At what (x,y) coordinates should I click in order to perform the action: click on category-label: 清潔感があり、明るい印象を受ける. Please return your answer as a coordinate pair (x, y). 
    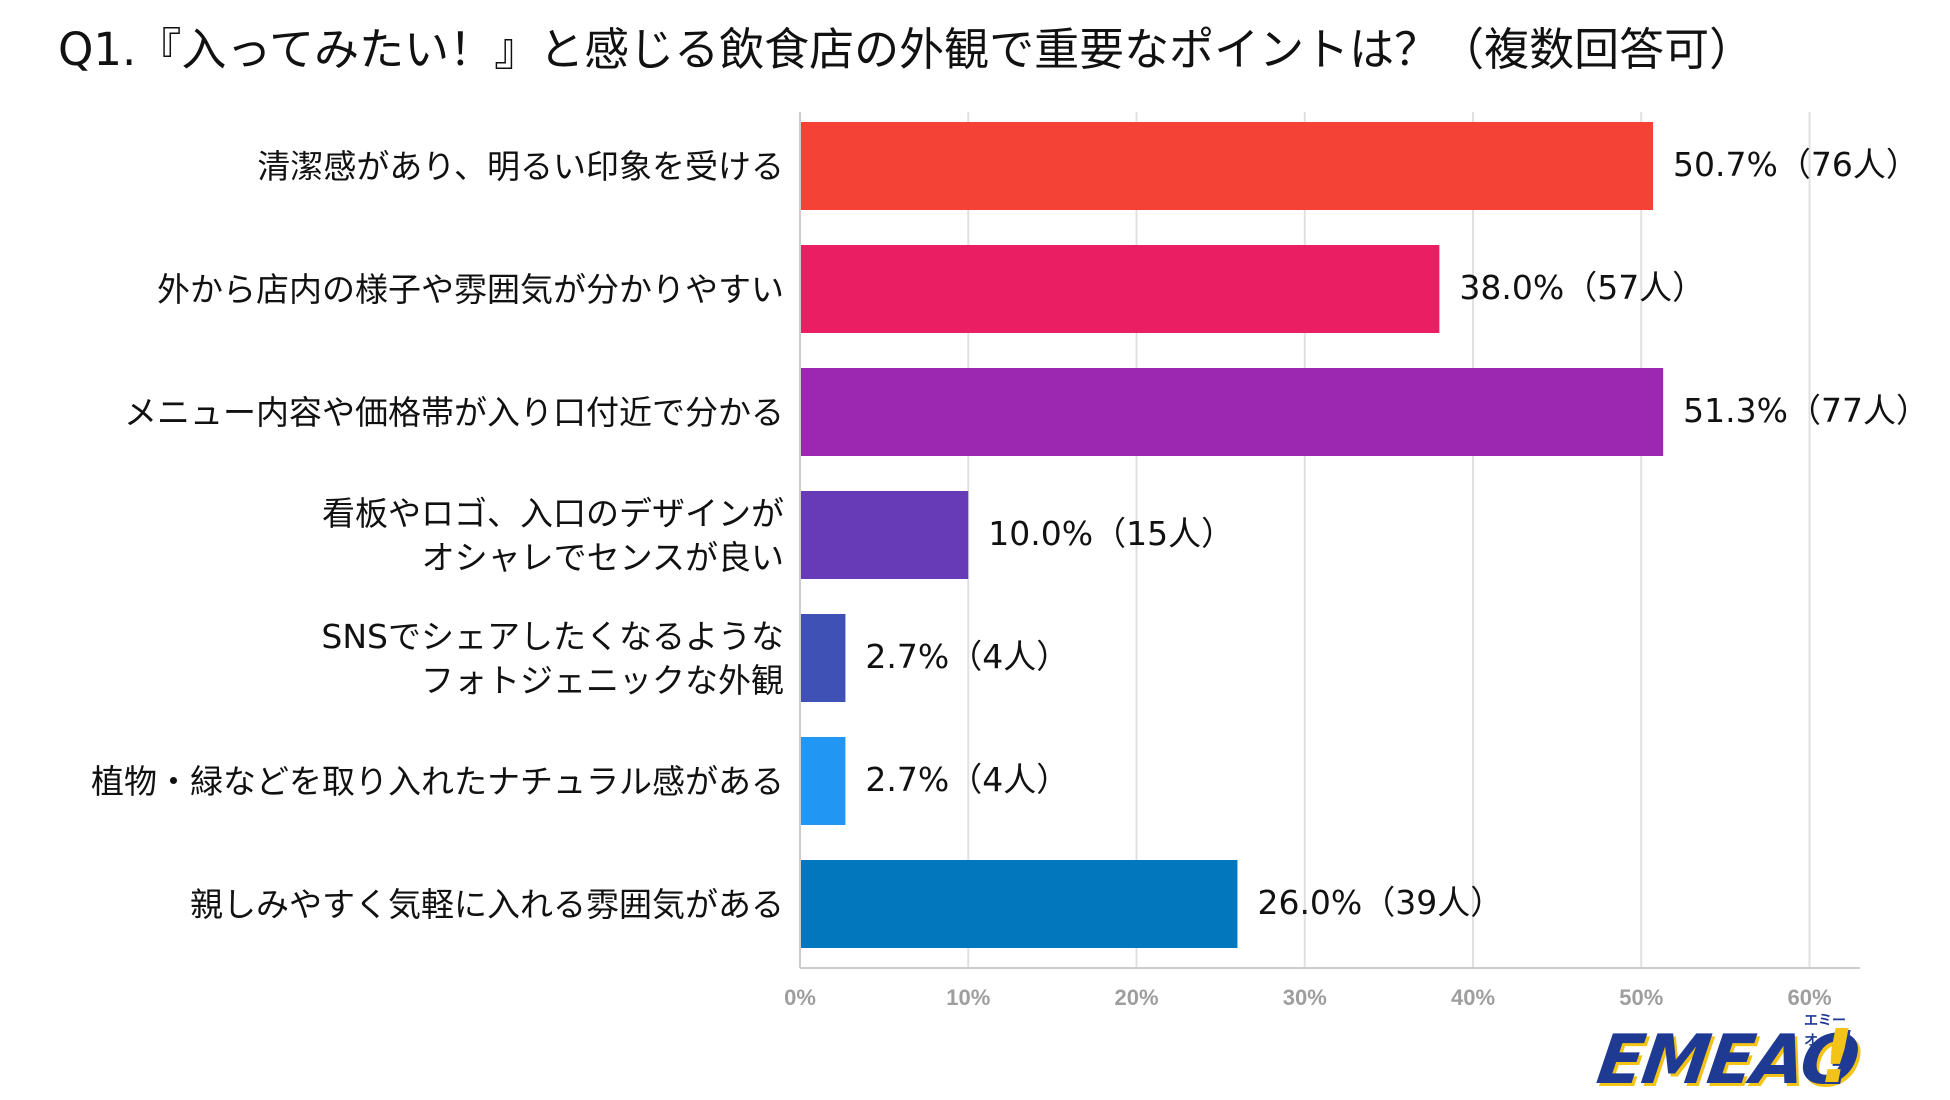
    Looking at the image, I should click on (520, 166).